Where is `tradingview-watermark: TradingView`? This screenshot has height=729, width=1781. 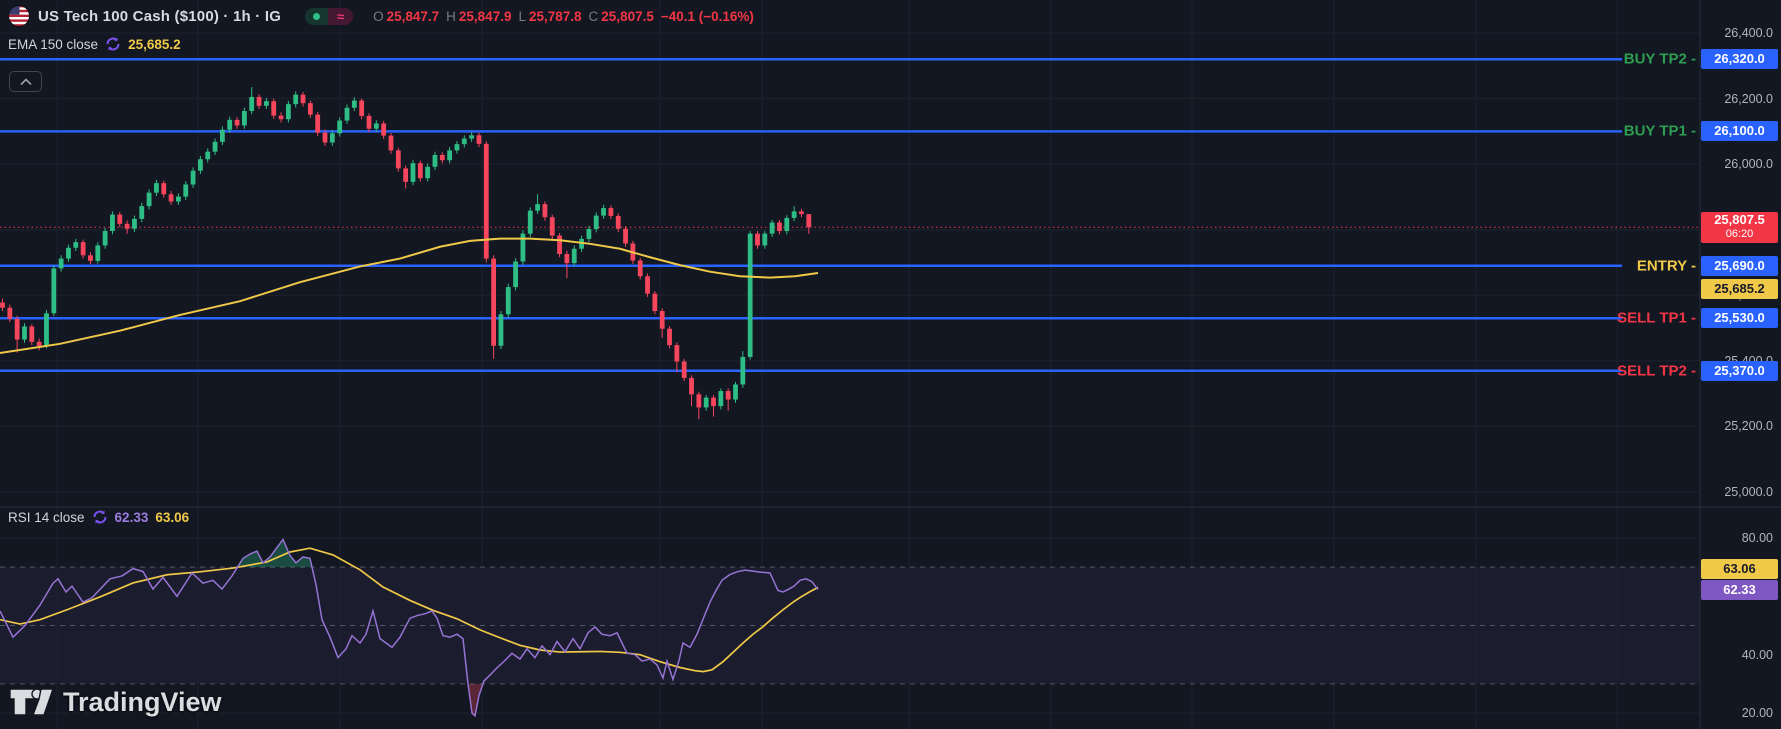 tradingview-watermark: TradingView is located at coordinates (115, 702).